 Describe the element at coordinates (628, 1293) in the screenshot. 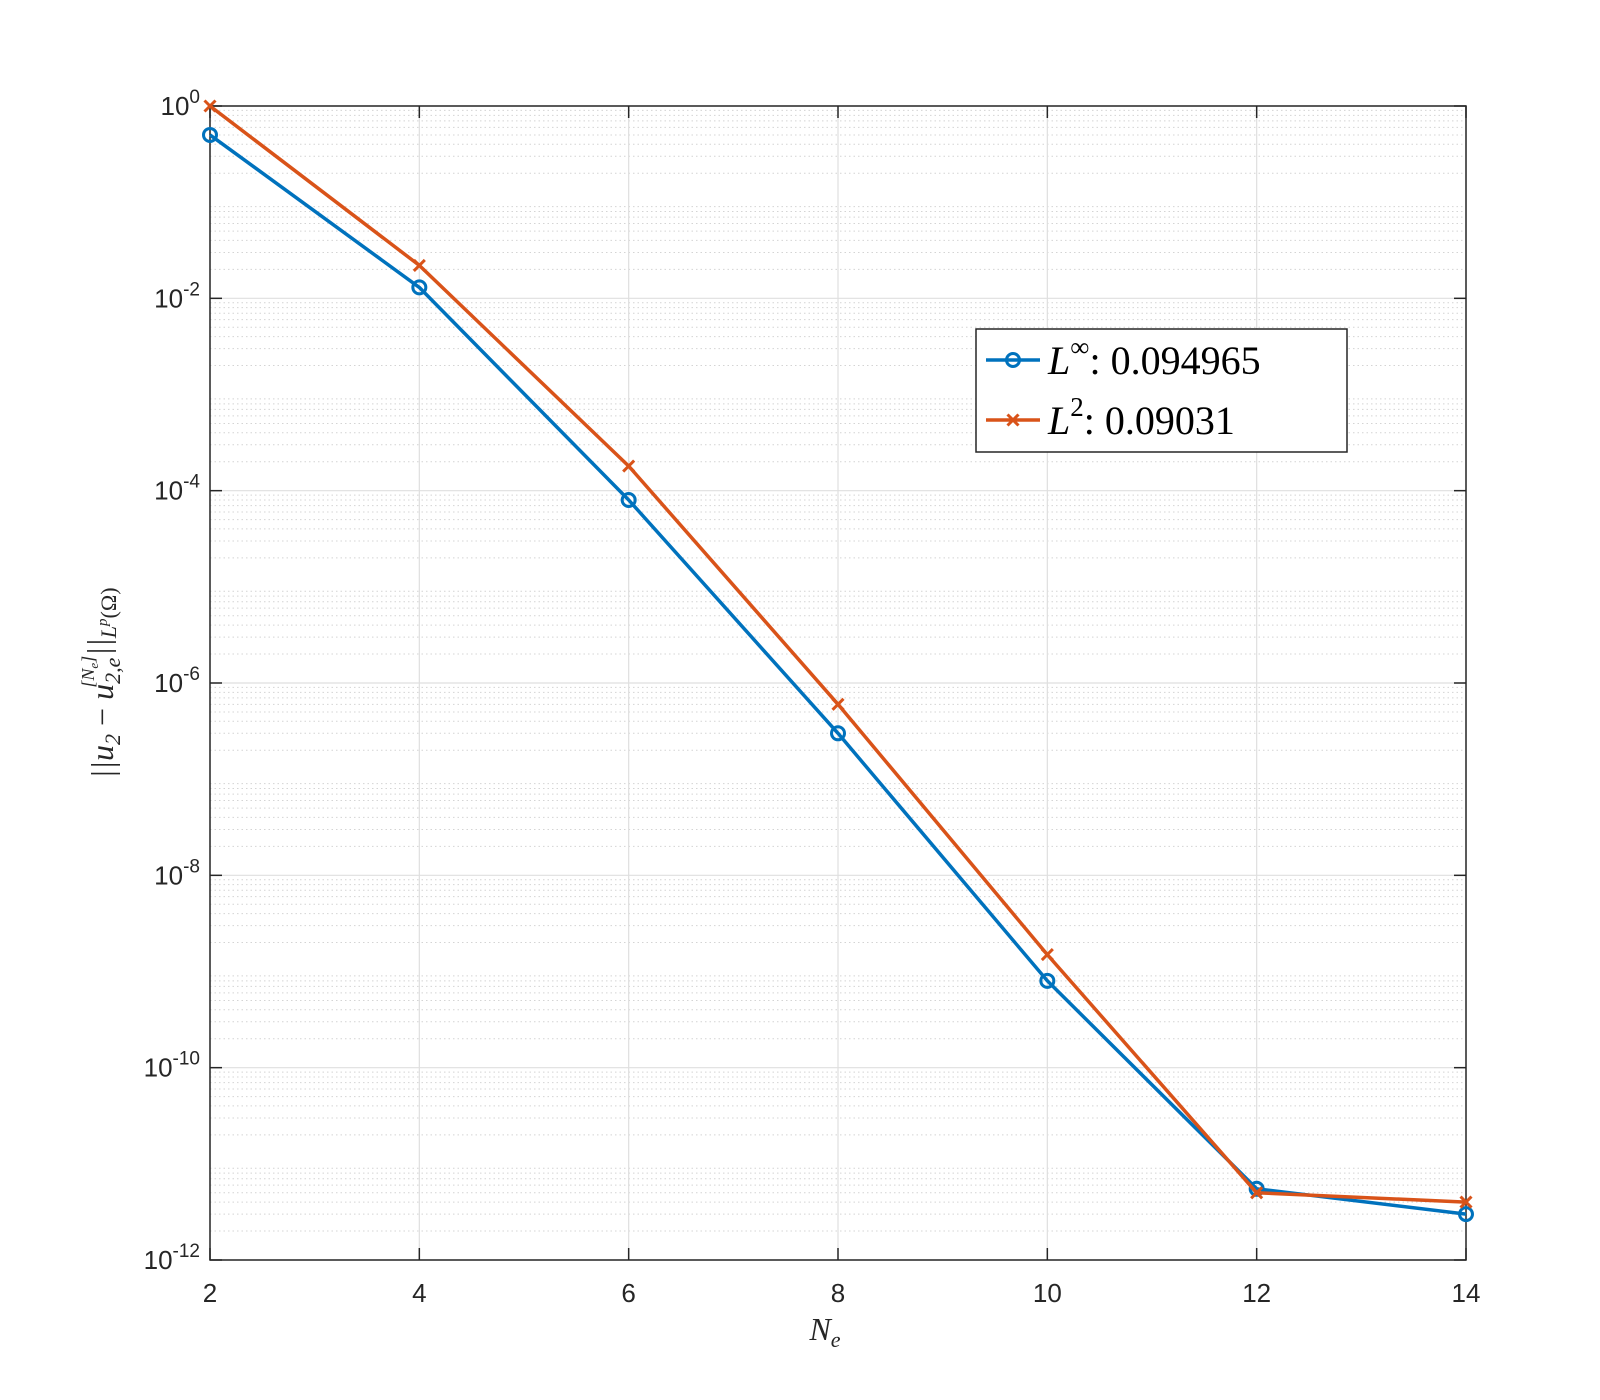

I see `x-tick-label: 6` at that location.